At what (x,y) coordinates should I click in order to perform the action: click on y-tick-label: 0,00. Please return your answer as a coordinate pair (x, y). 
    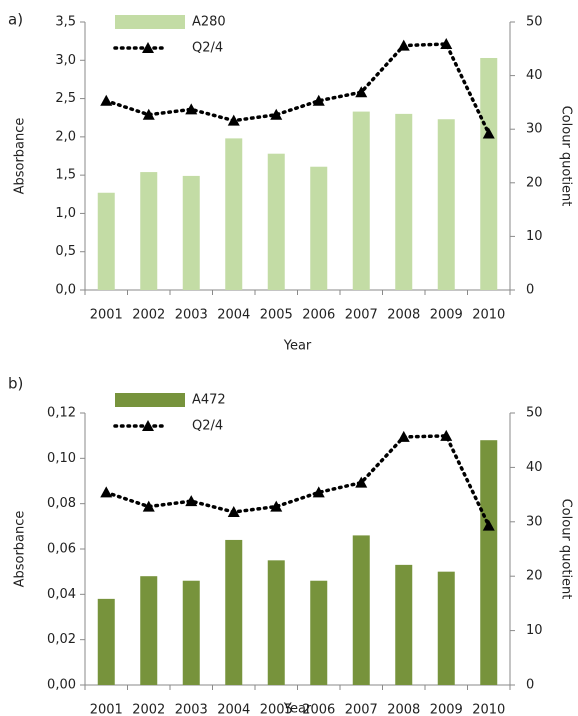
    Looking at the image, I should click on (61, 685).